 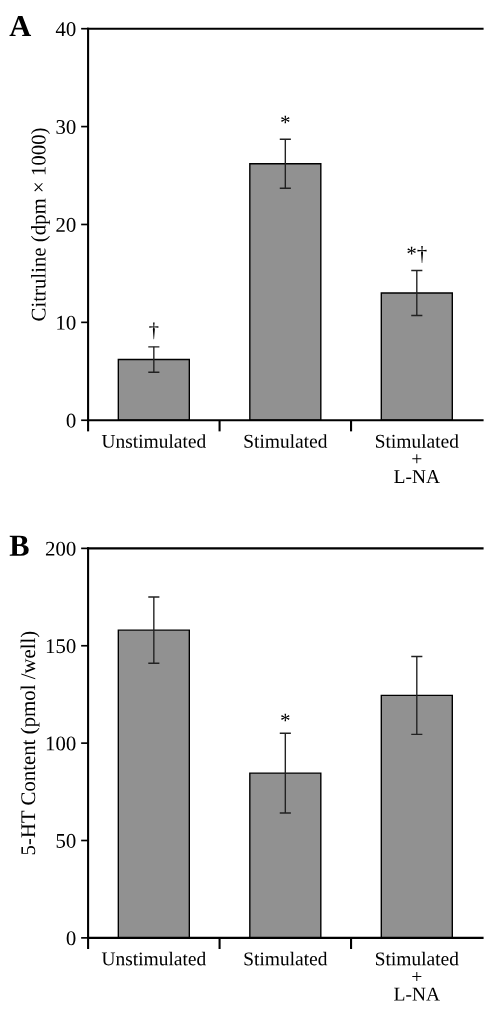 I want to click on chart-title: A, so click(x=20, y=26).